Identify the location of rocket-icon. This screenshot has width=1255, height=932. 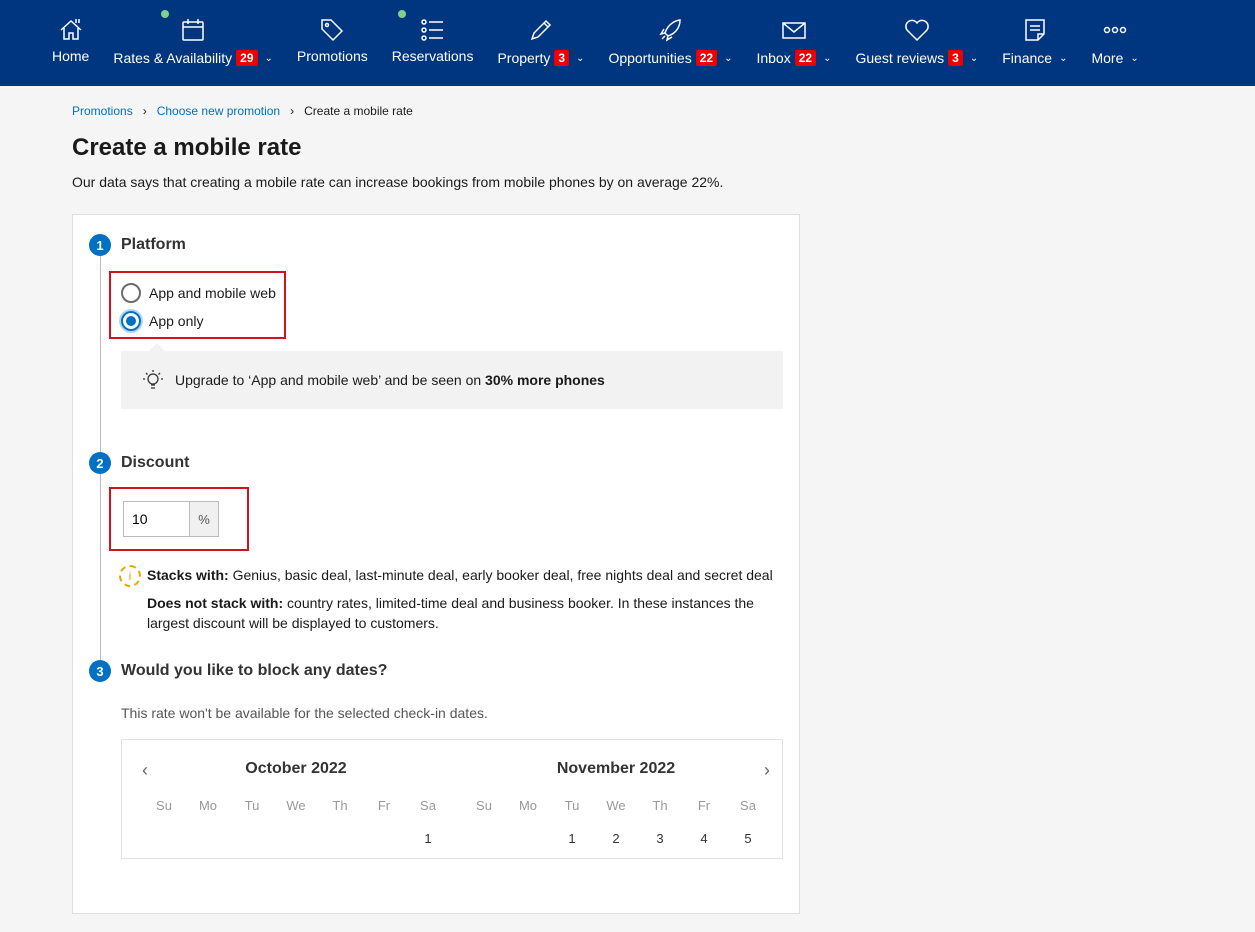
(670, 30).